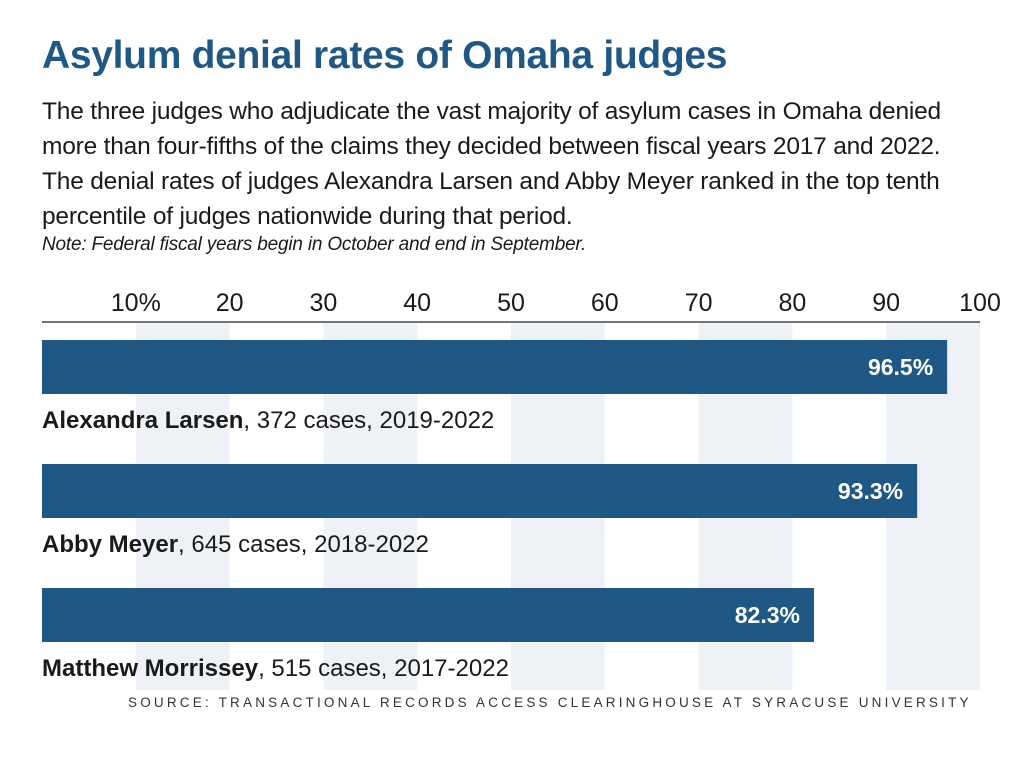 This screenshot has height=768, width=1024. Describe the element at coordinates (900, 367) in the screenshot. I see `bar-value-label: 96.5%` at that location.